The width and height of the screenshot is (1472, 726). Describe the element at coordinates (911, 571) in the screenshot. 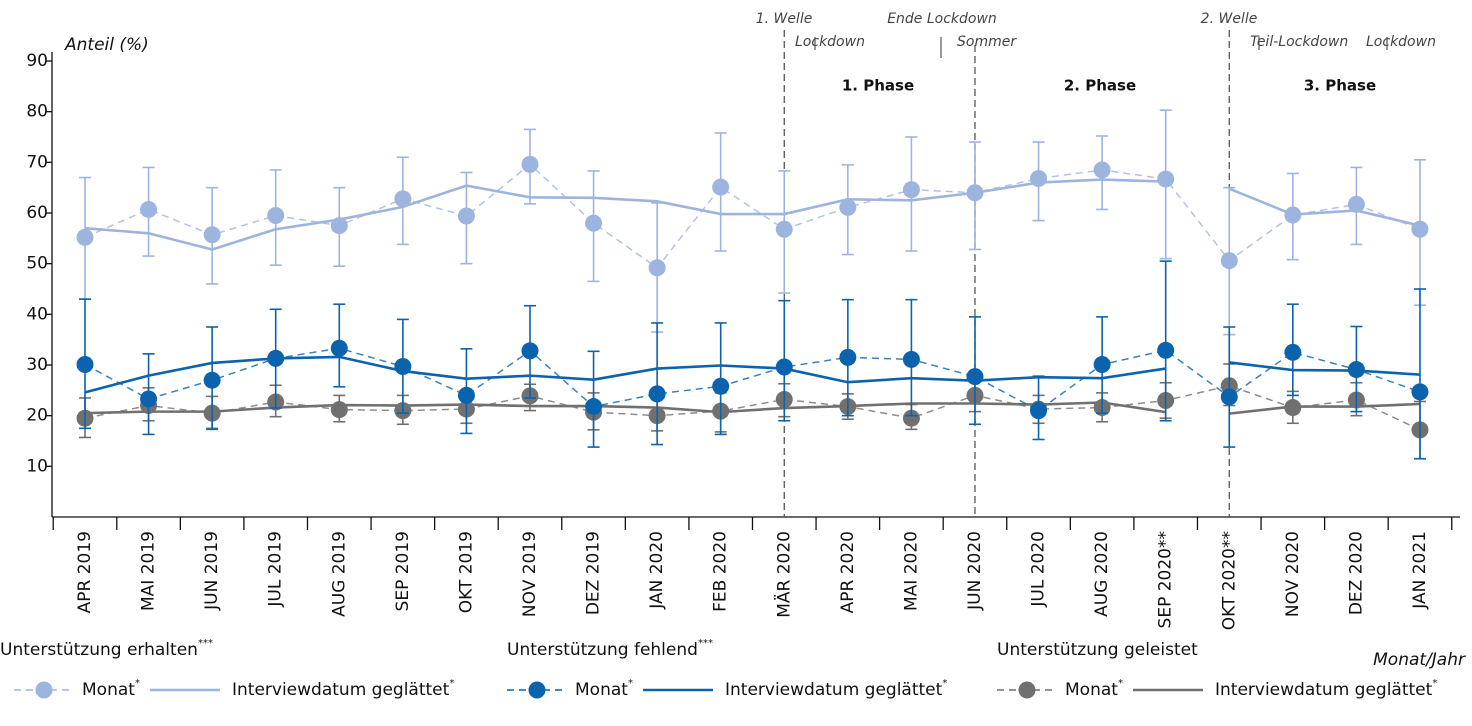

I see `x-tick-label: MAI 2020` at that location.